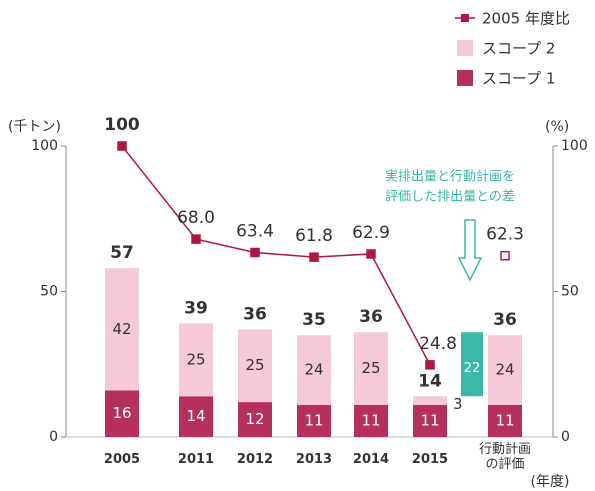  I want to click on segment-label: 14, so click(195, 416).